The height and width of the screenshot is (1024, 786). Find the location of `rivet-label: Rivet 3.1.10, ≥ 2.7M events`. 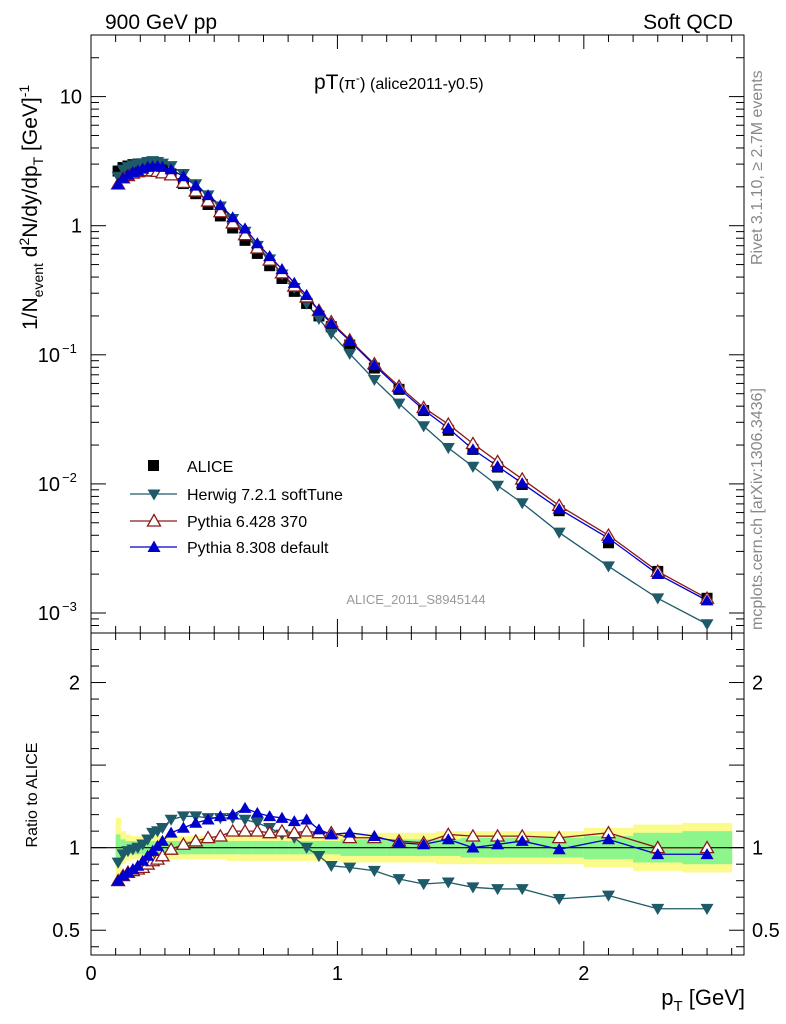

rivet-label: Rivet 3.1.10, ≥ 2.7M events is located at coordinates (757, 167).